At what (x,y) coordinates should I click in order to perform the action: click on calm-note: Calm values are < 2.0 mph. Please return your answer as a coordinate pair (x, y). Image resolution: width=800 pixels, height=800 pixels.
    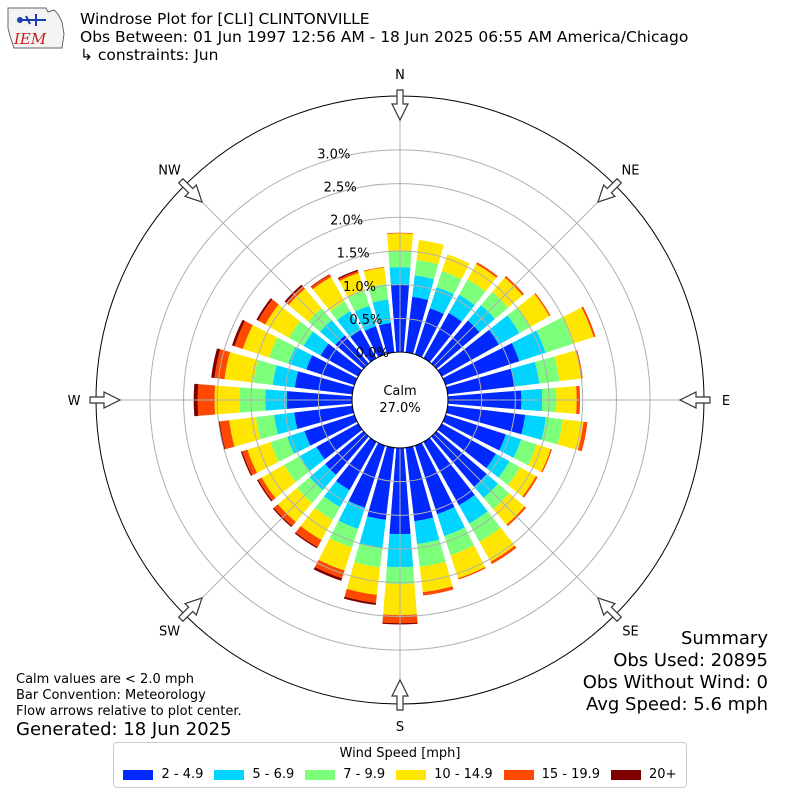
    Looking at the image, I should click on (105, 679).